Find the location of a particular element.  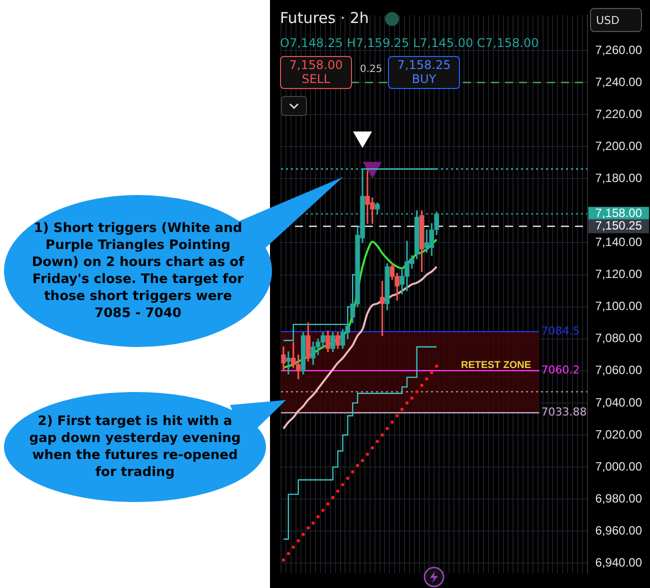

y-tick-label: 7,140.00 is located at coordinates (618, 242).